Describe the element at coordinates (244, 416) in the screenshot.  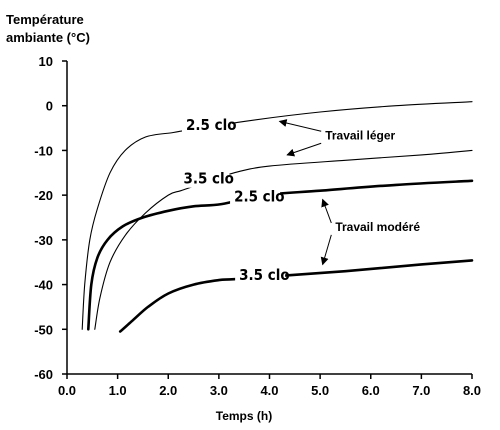
I see `x-axis-label: Temps (h)` at that location.